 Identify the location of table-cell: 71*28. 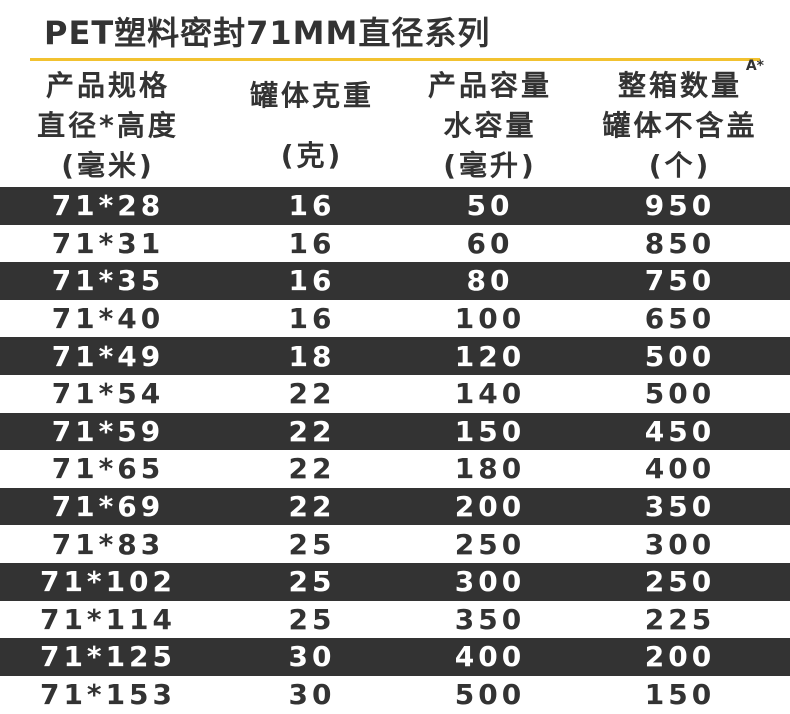
(108, 206).